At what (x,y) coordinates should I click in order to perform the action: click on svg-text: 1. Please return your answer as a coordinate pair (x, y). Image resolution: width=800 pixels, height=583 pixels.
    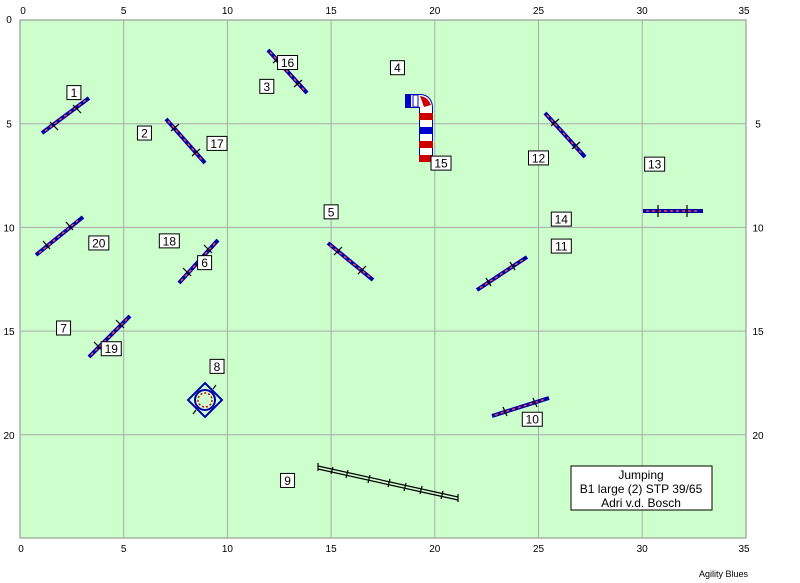
    Looking at the image, I should click on (74, 93).